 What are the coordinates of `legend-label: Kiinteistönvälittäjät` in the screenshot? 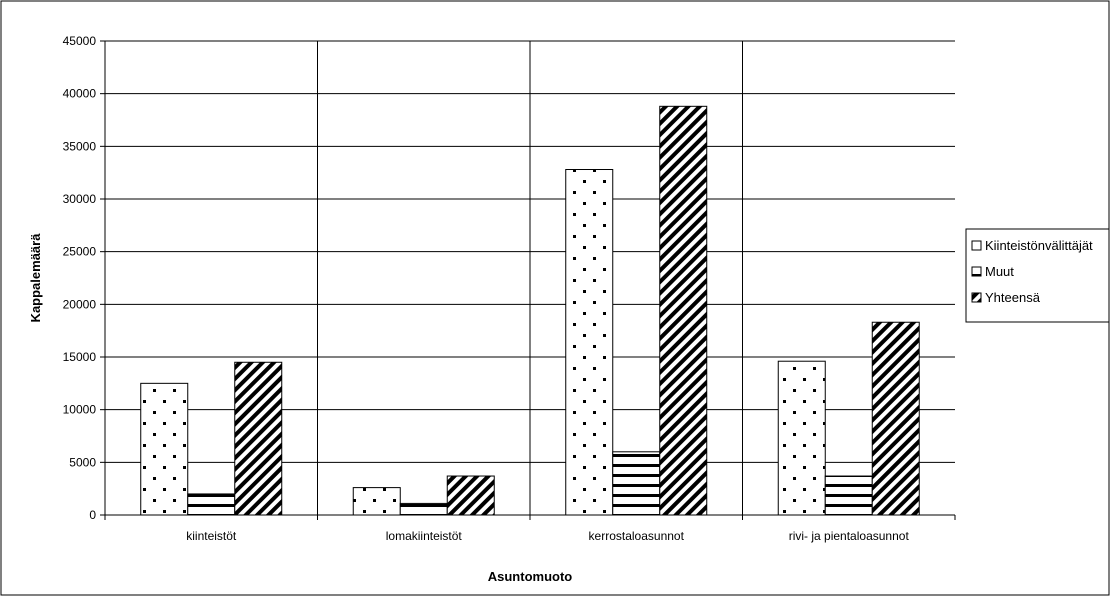 It's located at (1039, 245).